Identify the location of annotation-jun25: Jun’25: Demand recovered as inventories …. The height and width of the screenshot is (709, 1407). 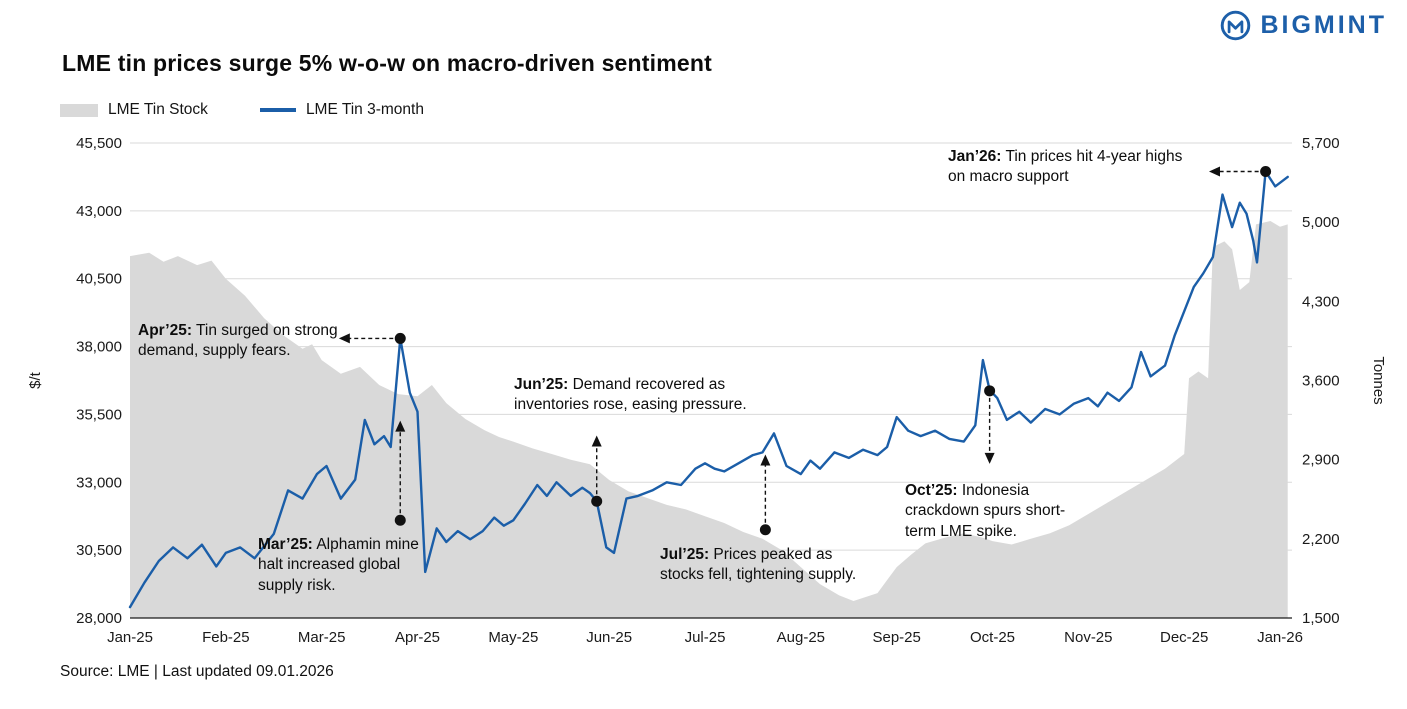
(634, 395).